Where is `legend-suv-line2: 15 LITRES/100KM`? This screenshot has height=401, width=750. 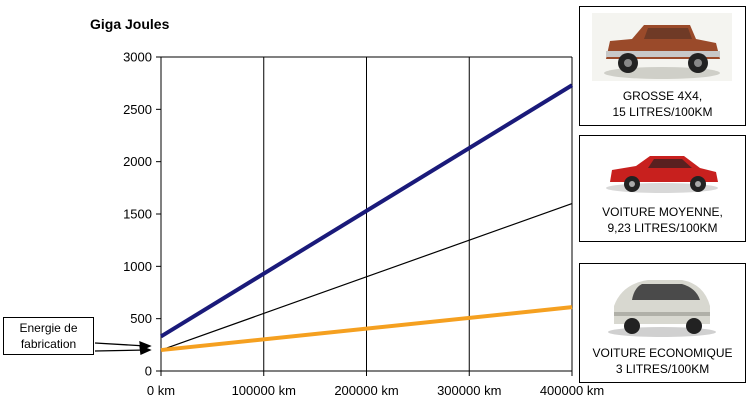 legend-suv-line2: 15 LITRES/100KM is located at coordinates (662, 112).